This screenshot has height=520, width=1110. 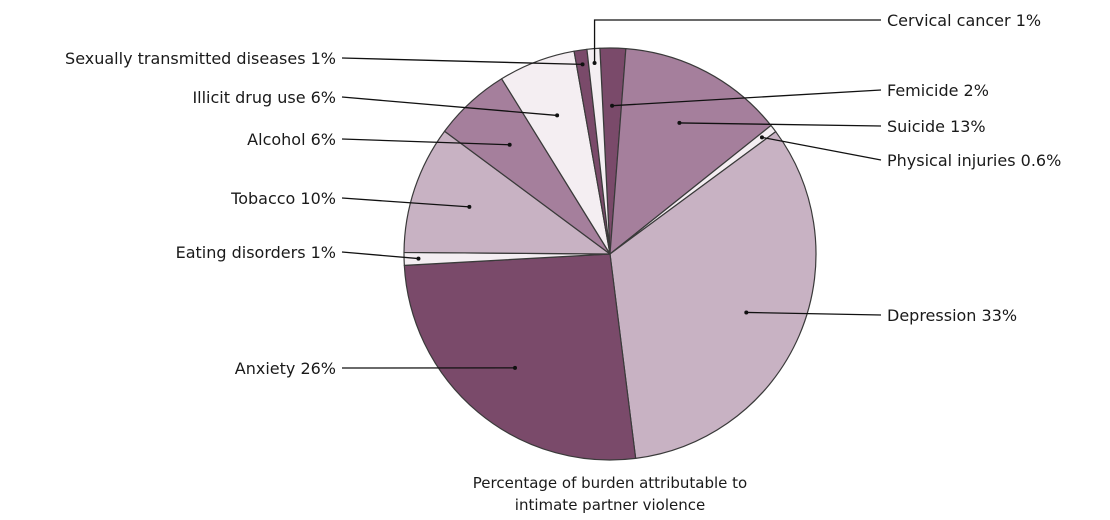 What do you see at coordinates (974, 160) in the screenshot?
I see `slice-label-physical-injuries: Physical injuries 0.6%` at bounding box center [974, 160].